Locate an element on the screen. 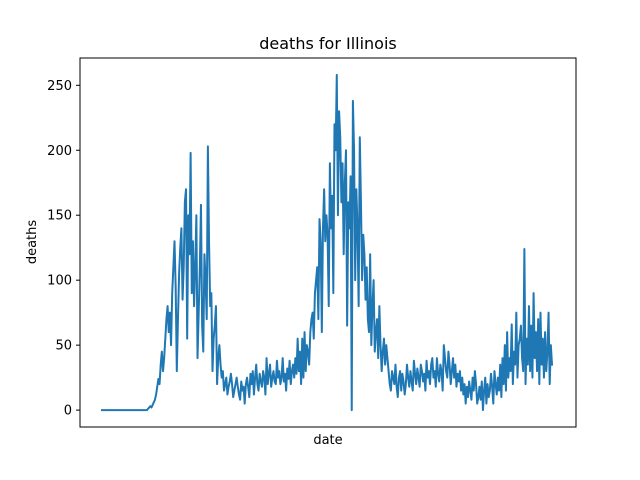  y-tick-label: 200 is located at coordinates (59, 151).